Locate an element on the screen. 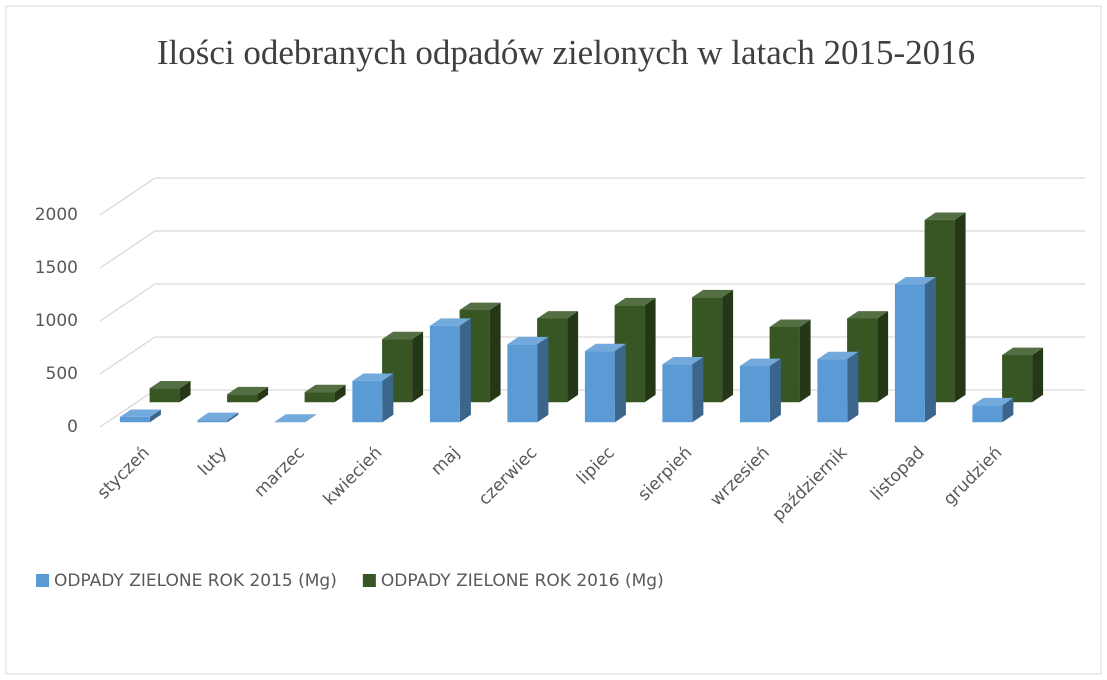 The width and height of the screenshot is (1107, 680). y-tick-label: 1000 is located at coordinates (56, 321).